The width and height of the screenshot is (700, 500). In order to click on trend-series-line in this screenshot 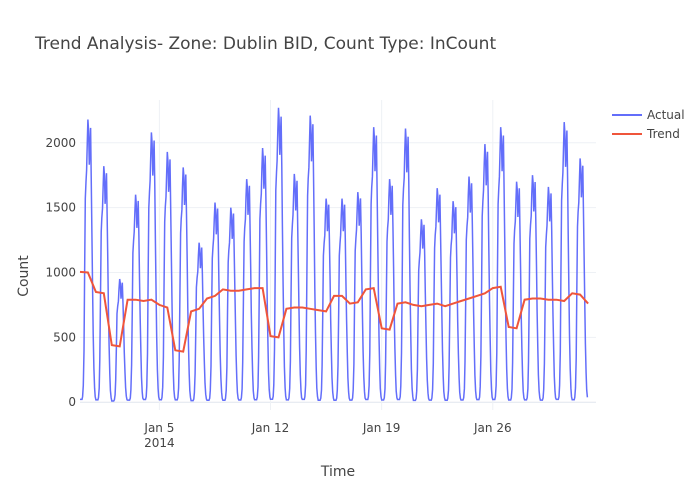, I will do `click(334, 311)`.